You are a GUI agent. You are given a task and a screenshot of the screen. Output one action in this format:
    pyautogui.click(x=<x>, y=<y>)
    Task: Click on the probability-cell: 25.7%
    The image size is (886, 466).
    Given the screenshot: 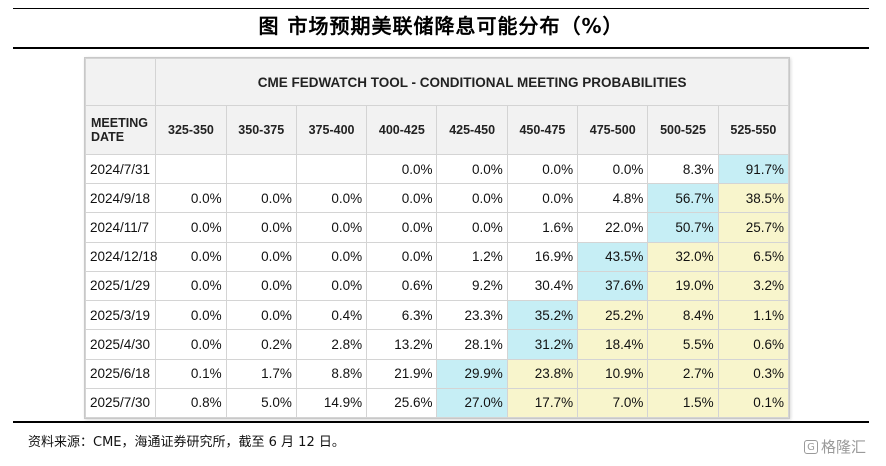 What is the action you would take?
    pyautogui.click(x=753, y=227)
    